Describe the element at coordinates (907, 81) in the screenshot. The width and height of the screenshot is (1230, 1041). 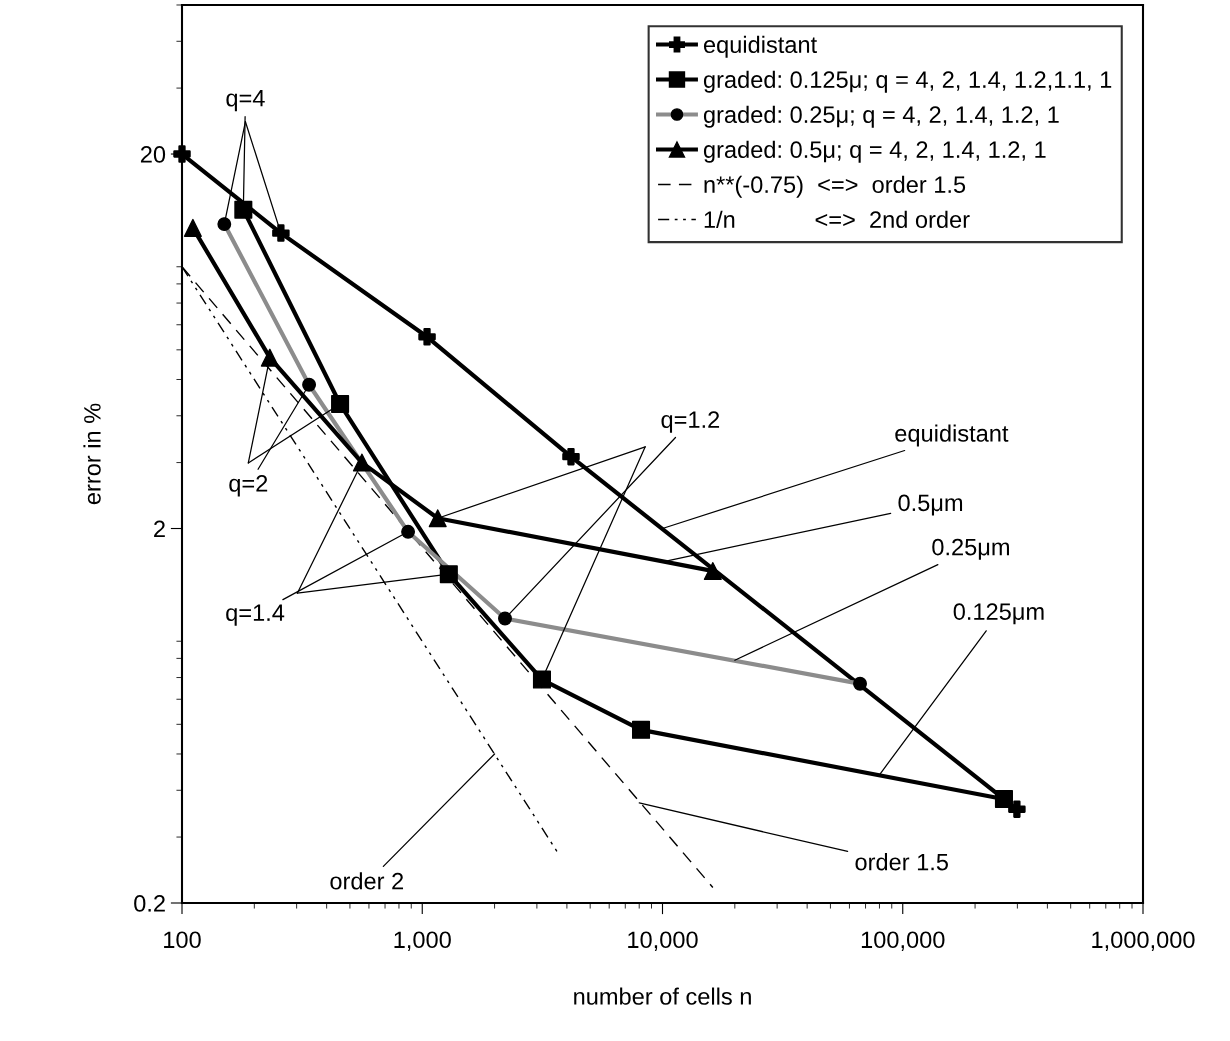
I see `legend-label: graded: 0.125μ; q = 4, 2, 1.4, 1.2,1.1, 1` at that location.